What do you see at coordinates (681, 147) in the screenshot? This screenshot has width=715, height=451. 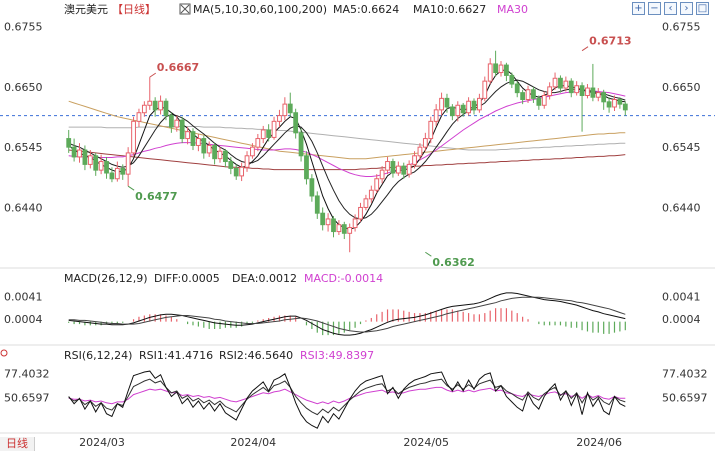 I see `y-tick-label-right: 0.6545` at bounding box center [681, 147].